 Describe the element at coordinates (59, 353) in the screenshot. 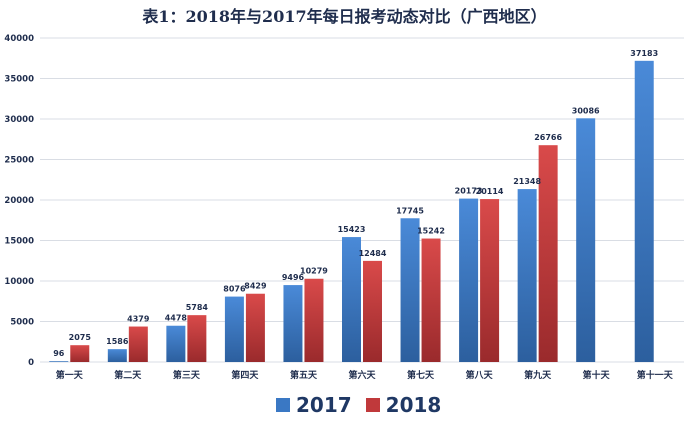

I see `data-label-2017-1: 96` at that location.